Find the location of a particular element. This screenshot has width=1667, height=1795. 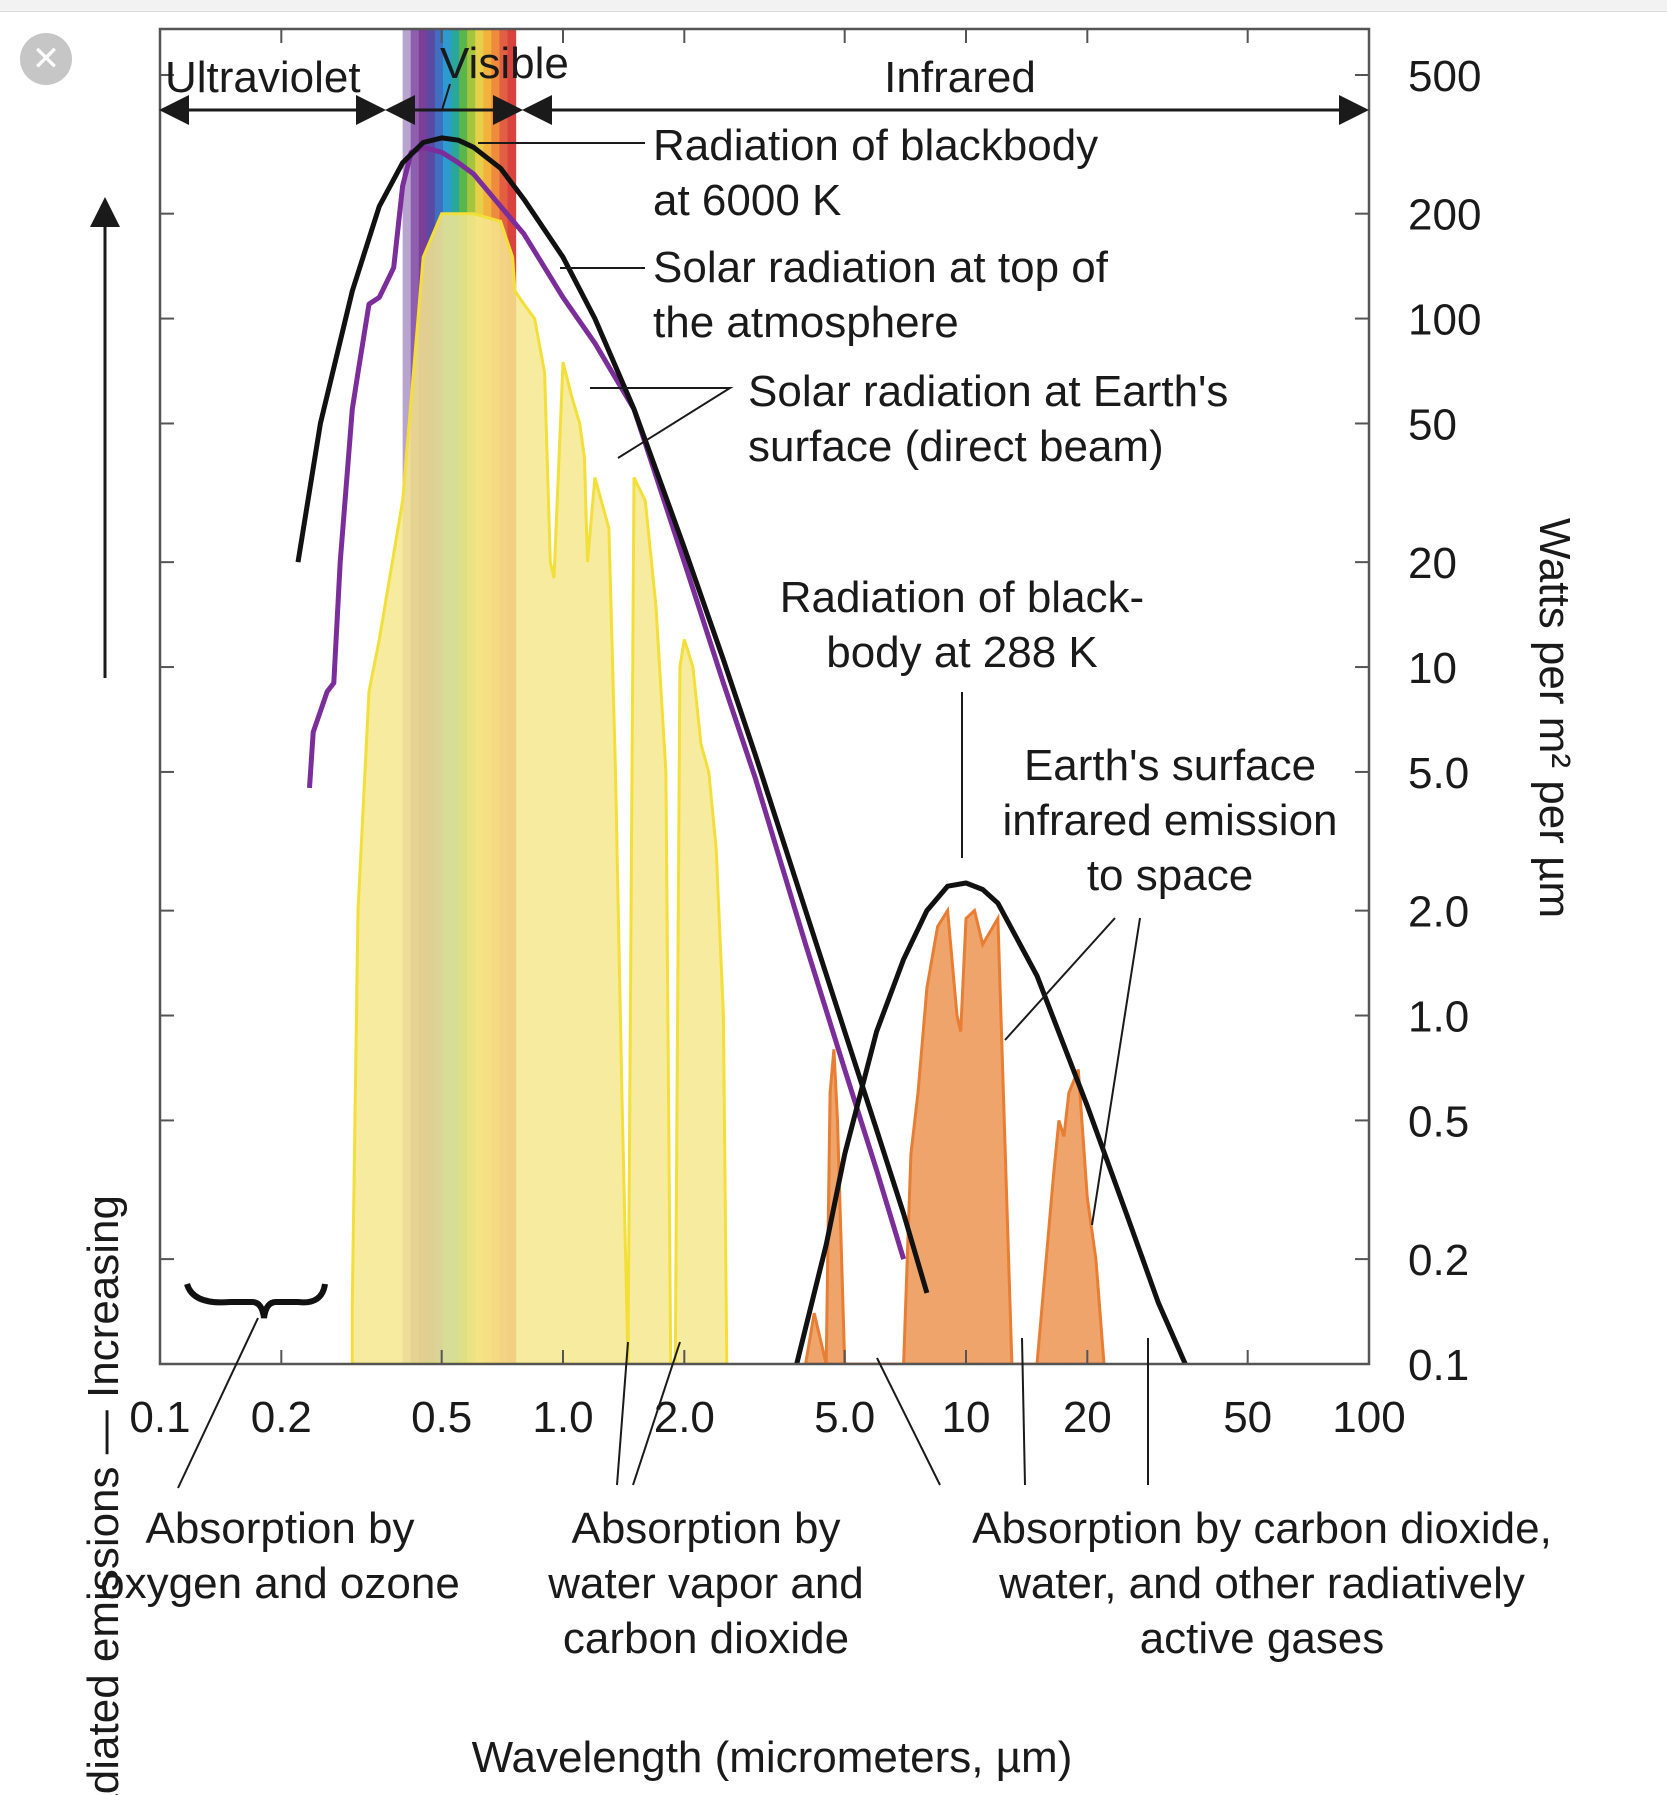

y-tick-label: 0.1 is located at coordinates (1438, 1365).